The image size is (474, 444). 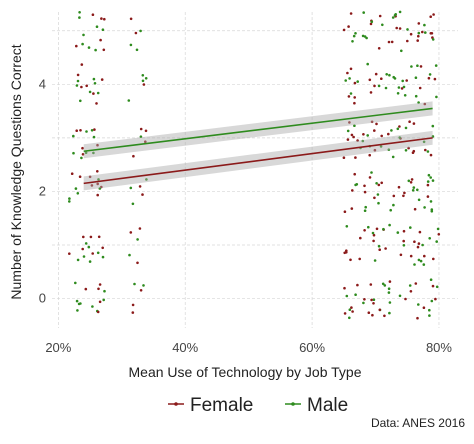 I want to click on x-axis-label: Mean Use of Technology by Job Type, so click(x=245, y=372).